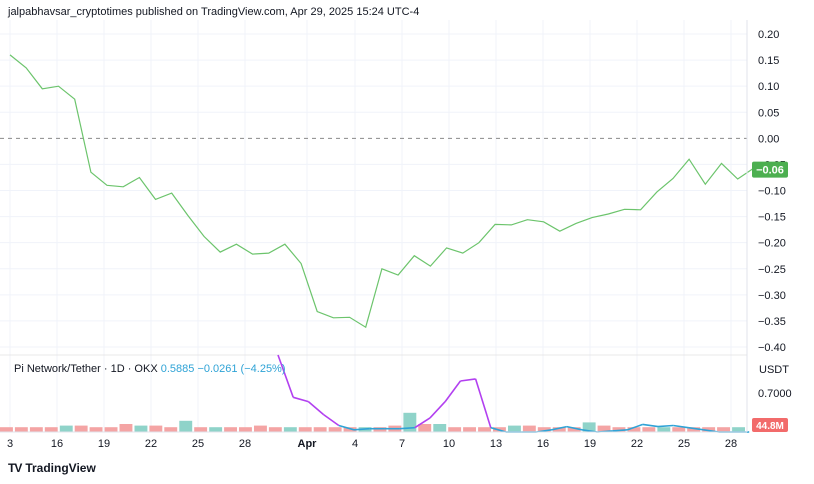 This screenshot has width=814, height=484. What do you see at coordinates (60, 468) in the screenshot?
I see `brand-name: TradingView` at bounding box center [60, 468].